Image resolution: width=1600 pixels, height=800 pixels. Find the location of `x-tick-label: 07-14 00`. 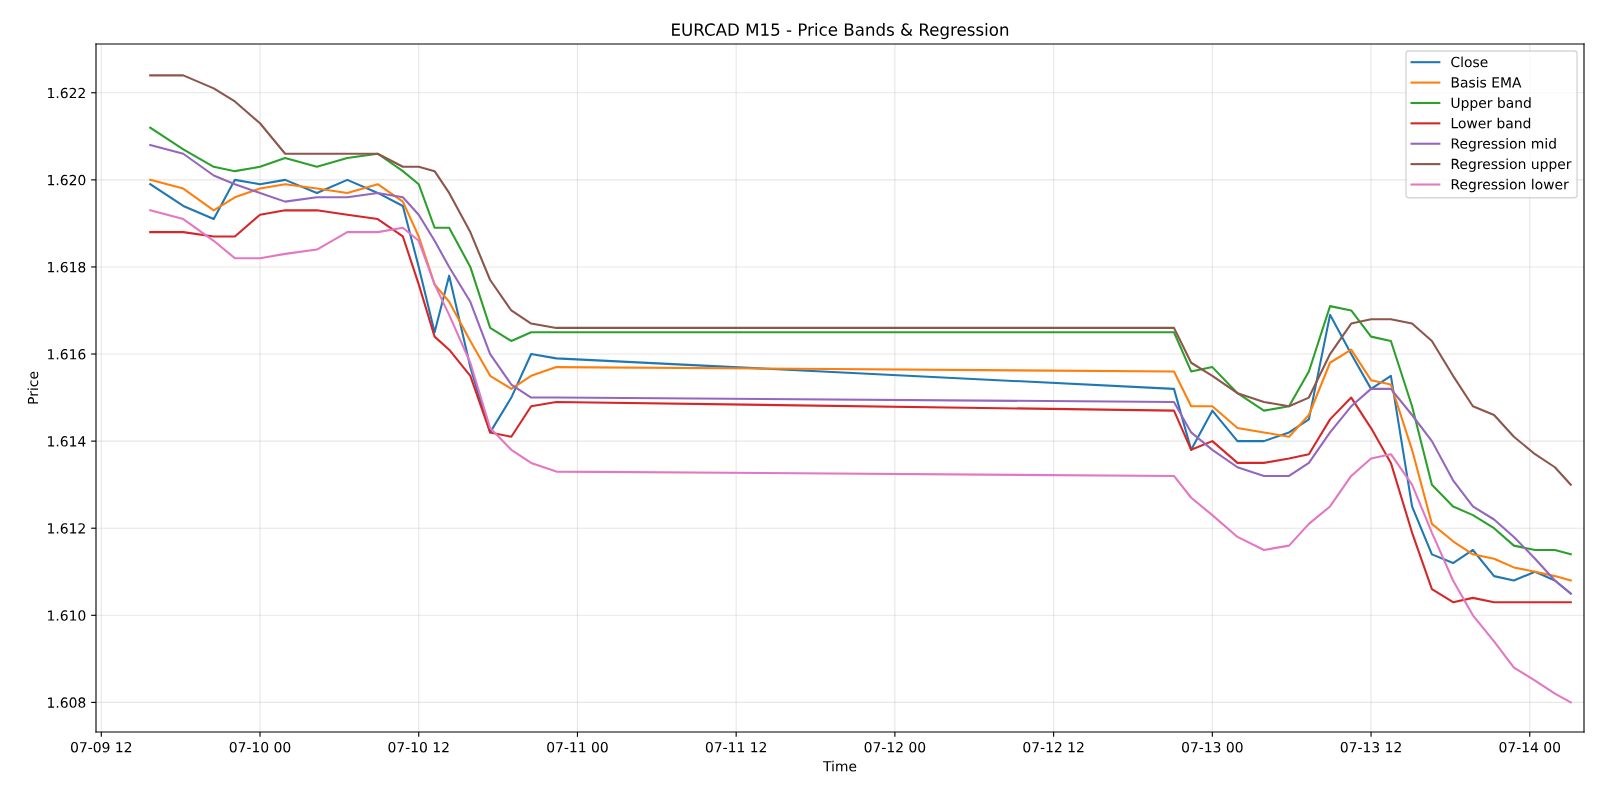

x-tick-label: 07-14 00 is located at coordinates (1530, 747).